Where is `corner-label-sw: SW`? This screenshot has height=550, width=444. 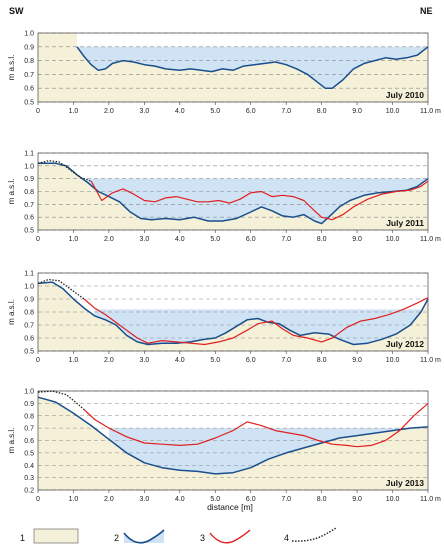 corner-label-sw: SW is located at coordinates (16, 11).